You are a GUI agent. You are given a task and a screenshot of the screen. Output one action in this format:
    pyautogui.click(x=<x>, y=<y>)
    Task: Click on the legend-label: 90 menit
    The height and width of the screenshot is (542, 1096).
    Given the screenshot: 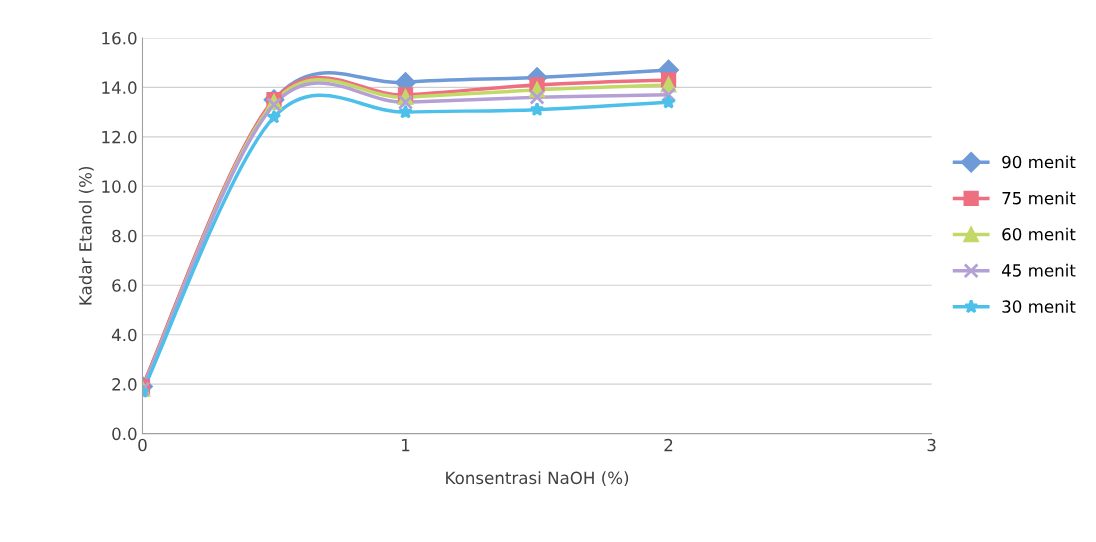 What is the action you would take?
    pyautogui.click(x=1039, y=162)
    